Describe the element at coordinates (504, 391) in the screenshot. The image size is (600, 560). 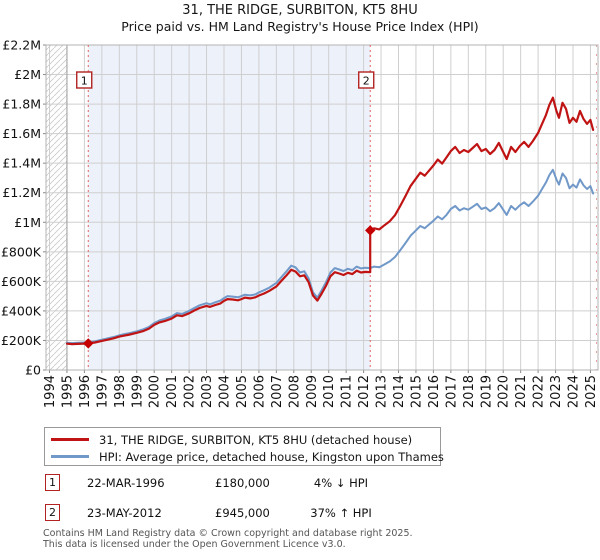
I see `x-tick-label: 2020` at that location.